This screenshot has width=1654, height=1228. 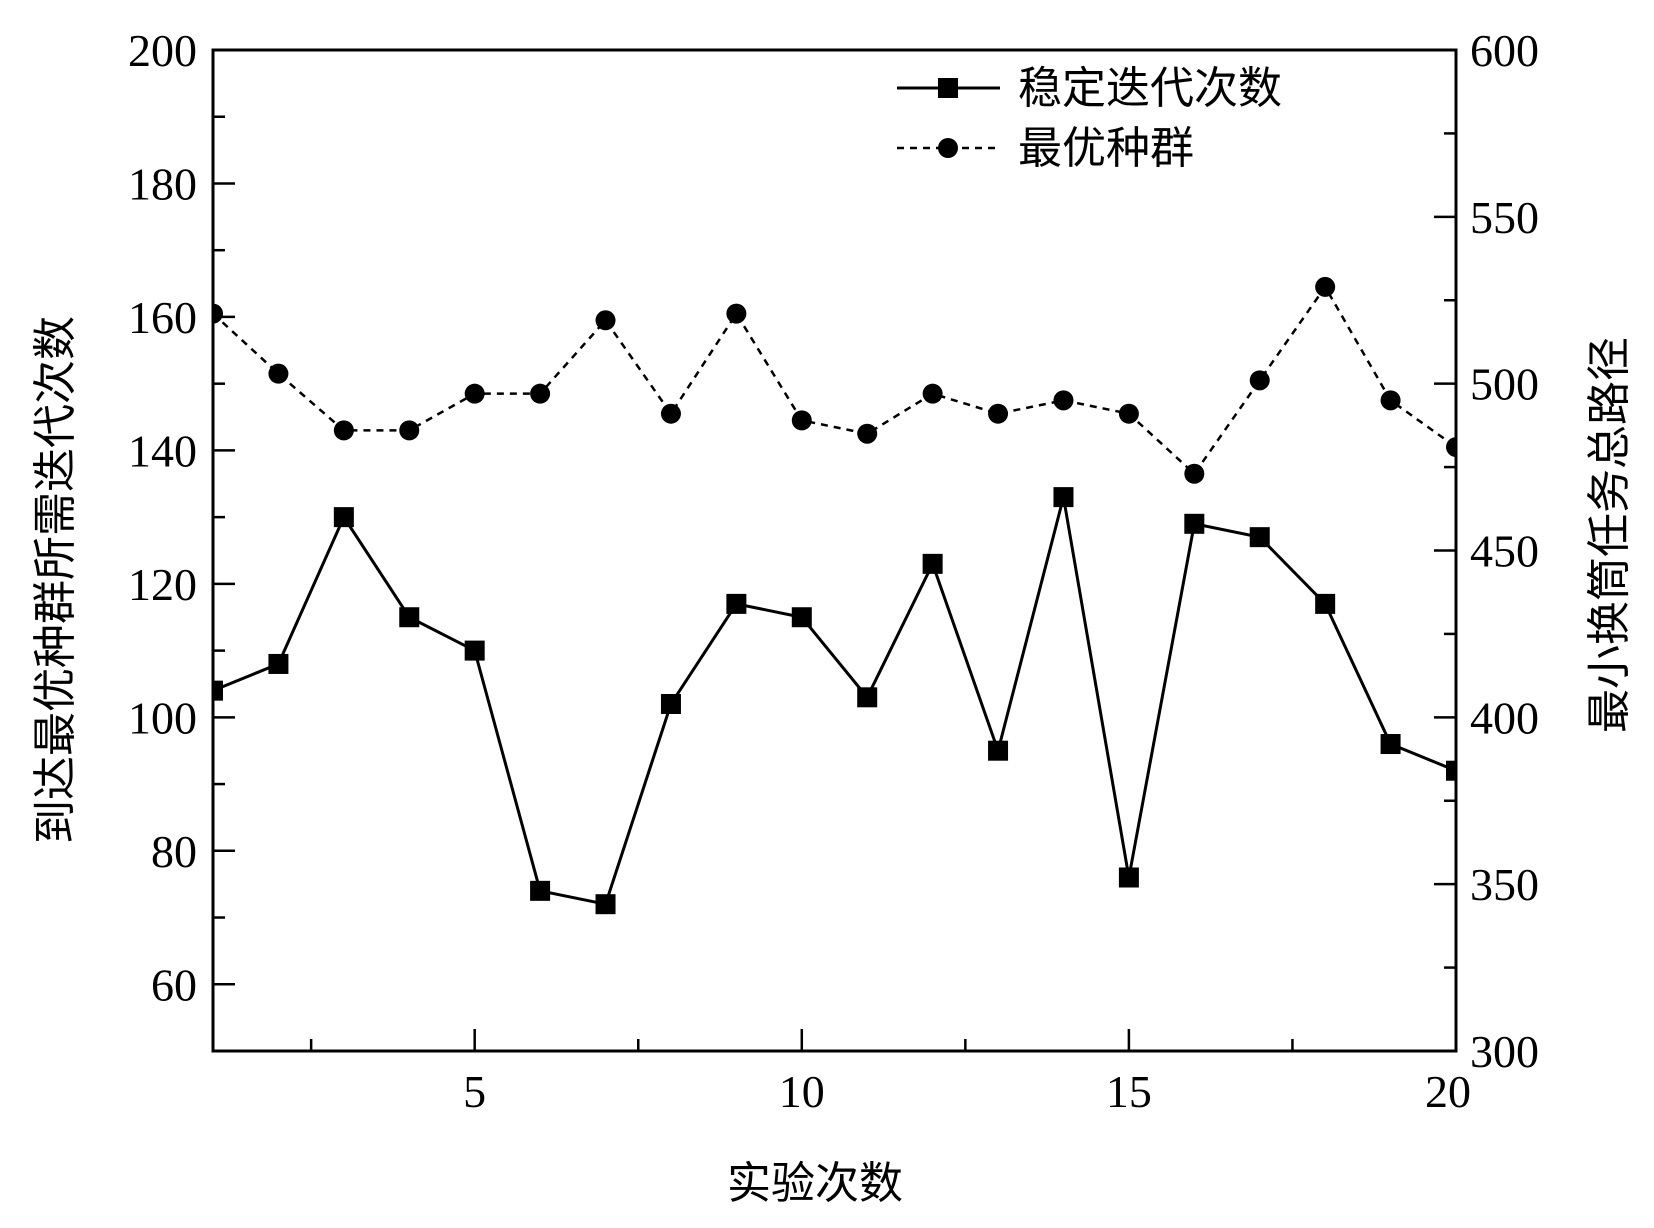 What do you see at coordinates (1504, 884) in the screenshot?
I see `right-y-tick-label: 350` at bounding box center [1504, 884].